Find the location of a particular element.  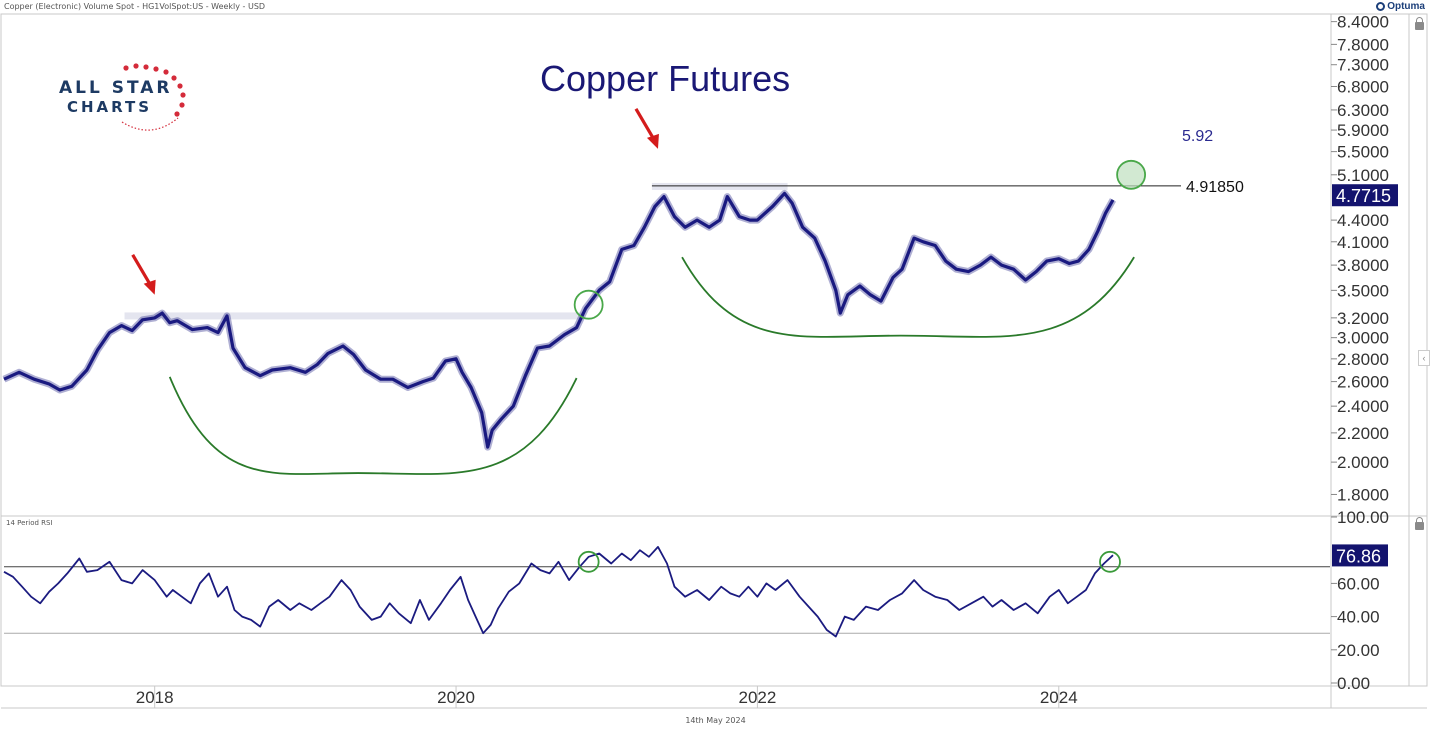

vendor-logo: Optuma is located at coordinates (1400, 6).